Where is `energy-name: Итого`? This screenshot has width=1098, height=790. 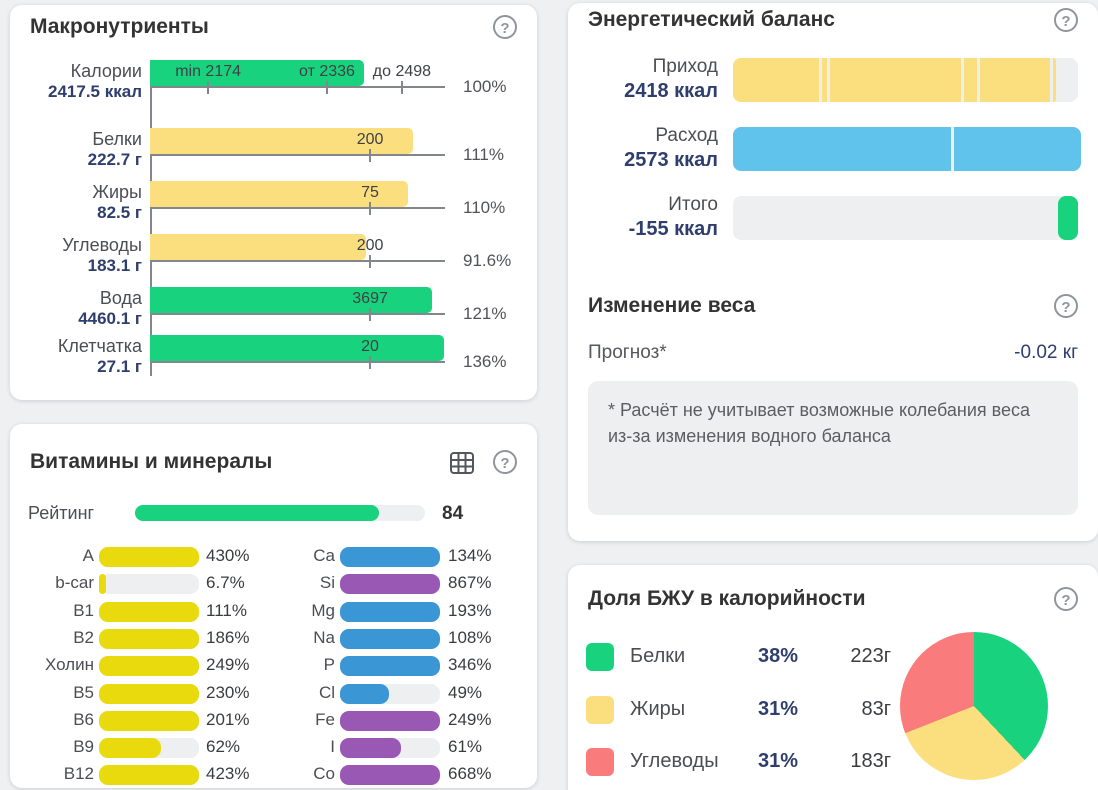 energy-name: Итого is located at coordinates (693, 204).